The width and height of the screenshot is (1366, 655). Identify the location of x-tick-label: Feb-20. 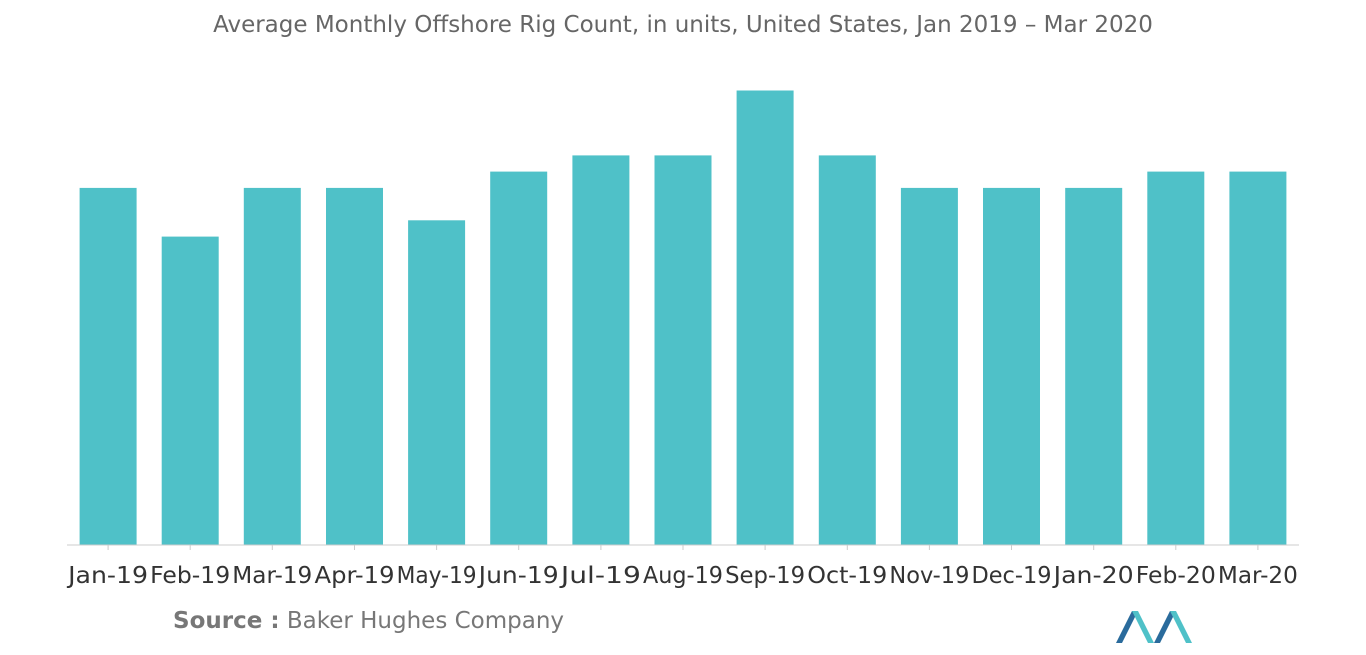
(1176, 576).